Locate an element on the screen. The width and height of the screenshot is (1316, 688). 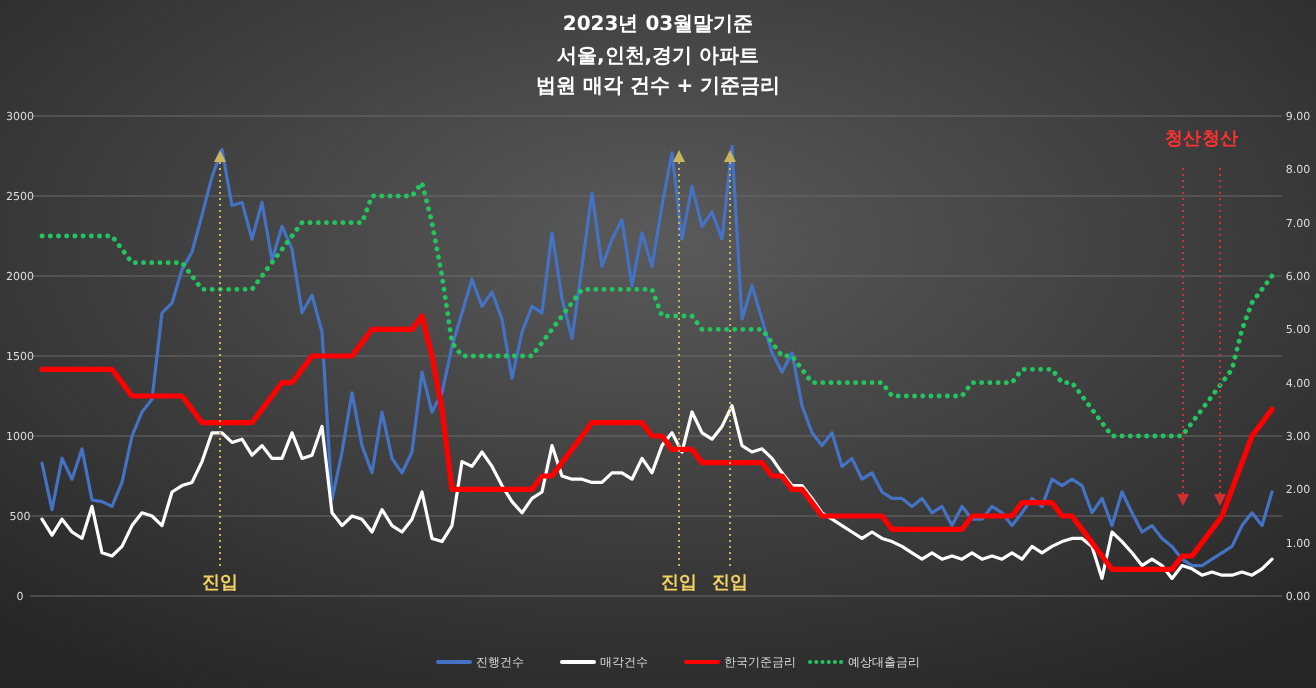
chart-subtitle: 서울,인천,경기 아파트 법원 매각 건수 + 기준금리 is located at coordinates (658, 72).